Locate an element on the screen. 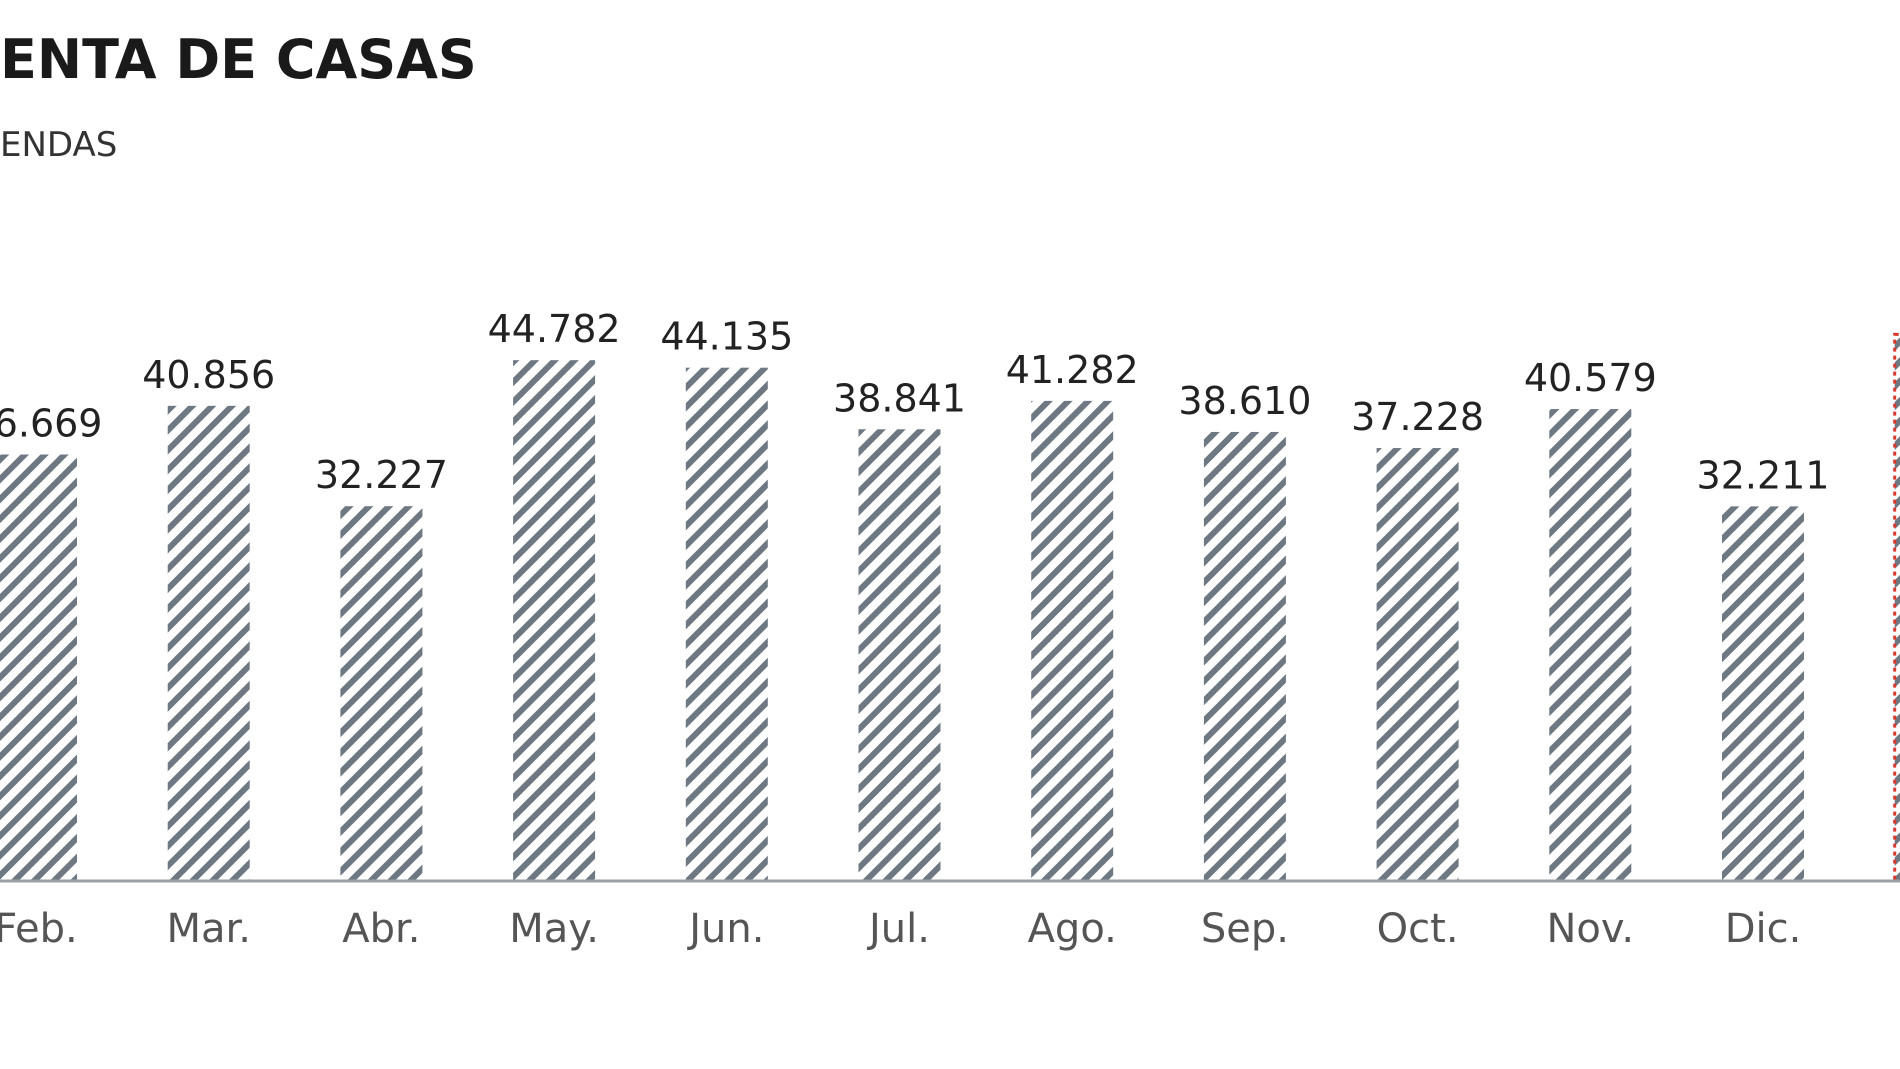 This screenshot has height=1069, width=1900. x-tick-label: May. is located at coordinates (554, 929).